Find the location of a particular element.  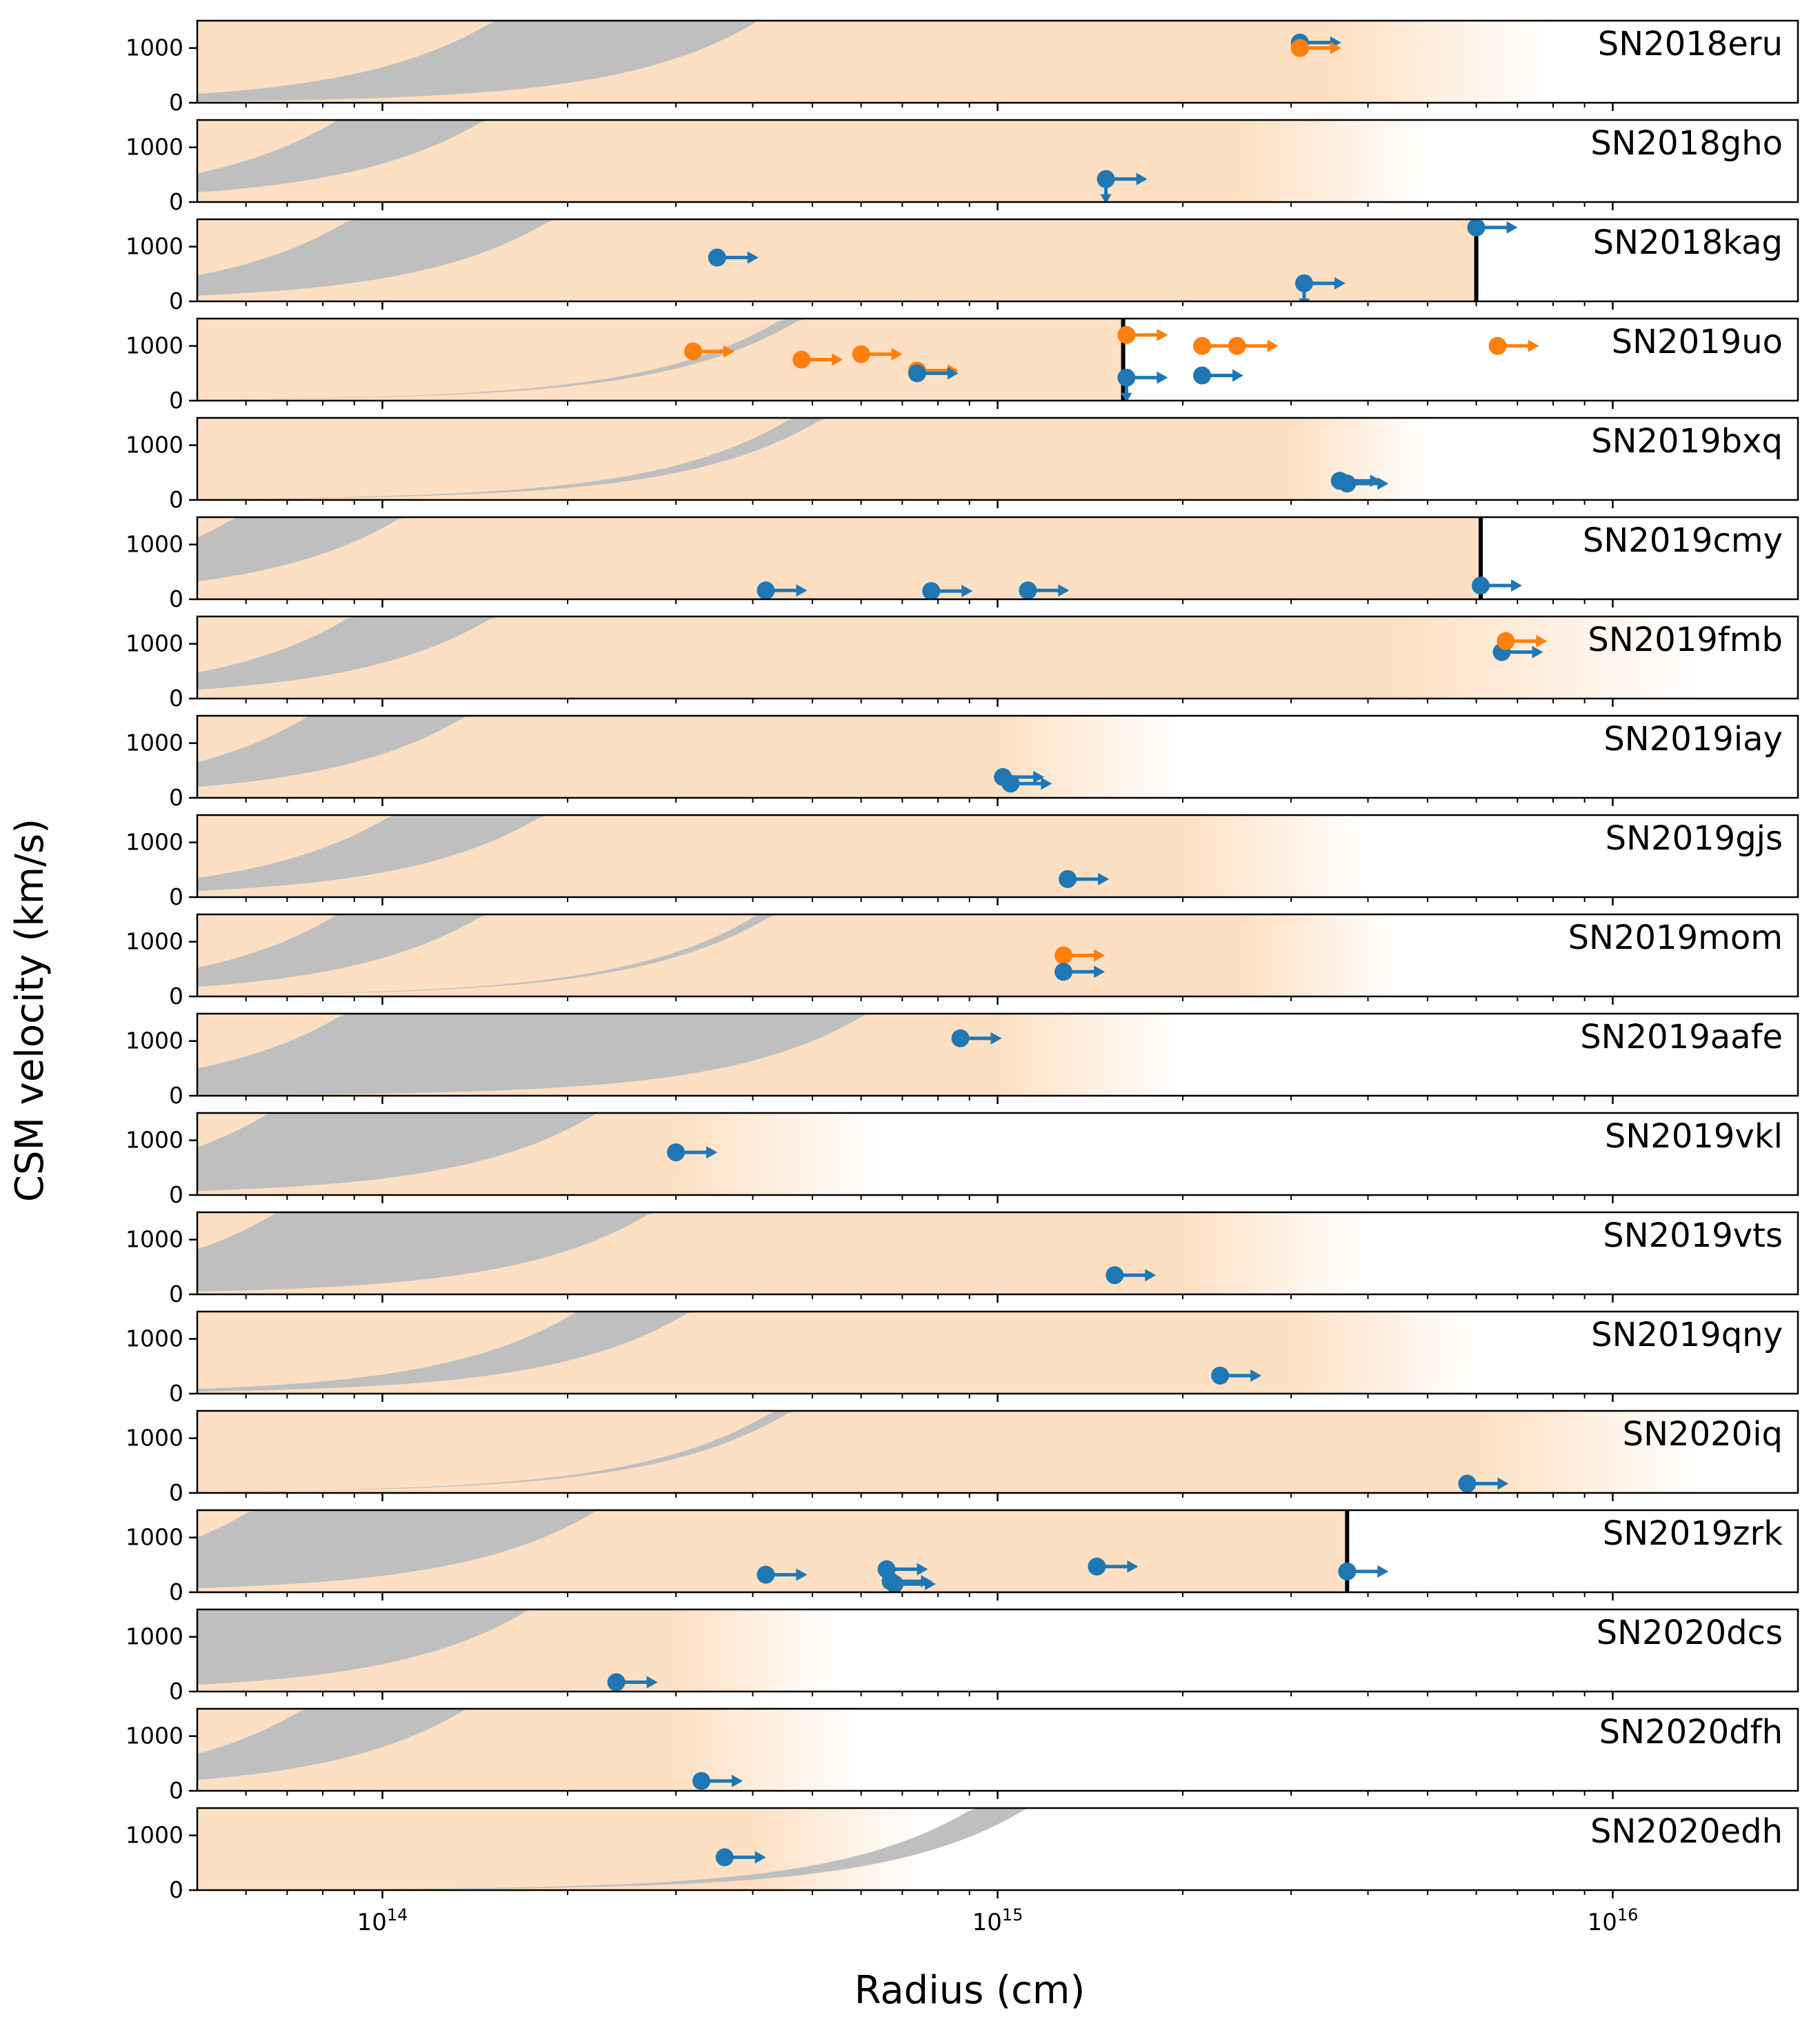

panel-label: SN2019aafe is located at coordinates (1681, 1037).